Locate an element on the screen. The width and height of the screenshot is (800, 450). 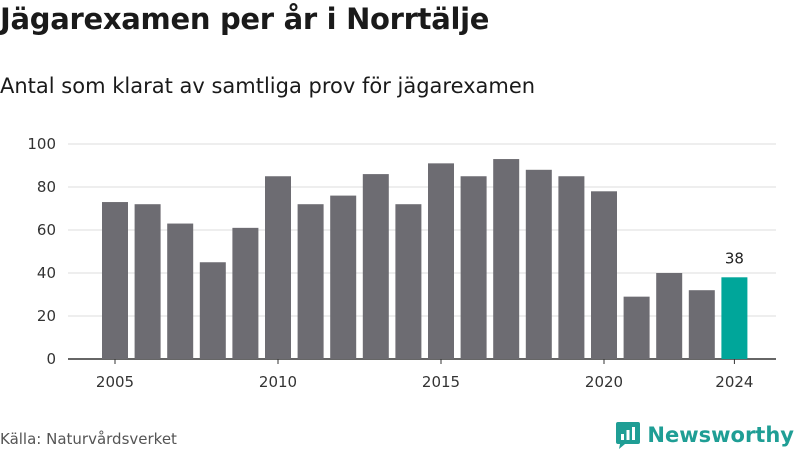
brand-logo: Newsworthy is located at coordinates (704, 435).